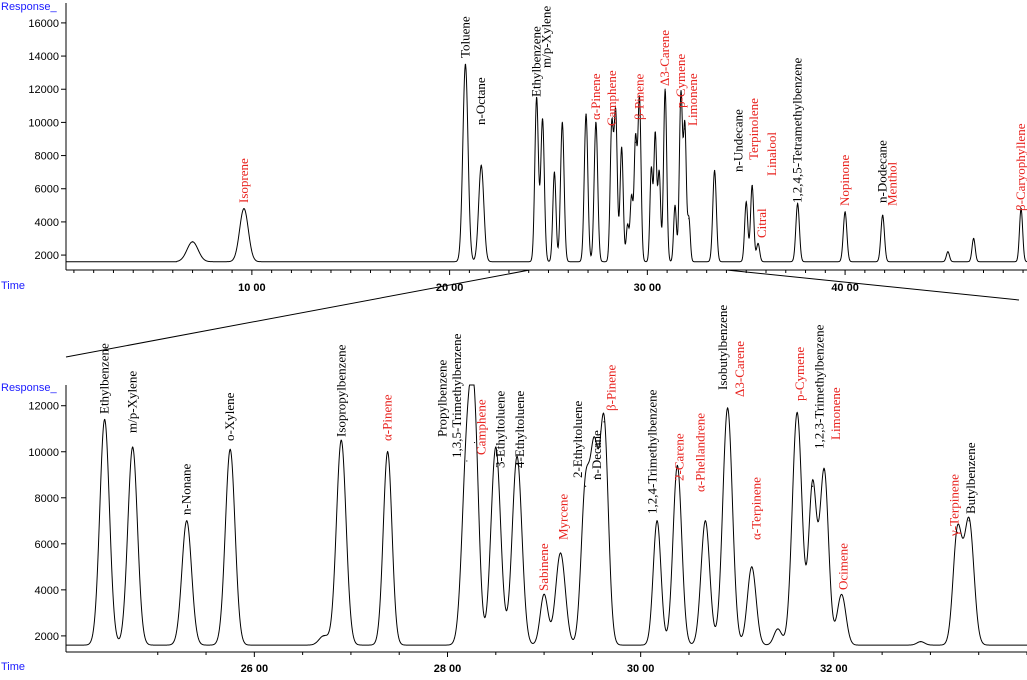 Image resolution: width=1027 pixels, height=680 pixels. Describe the element at coordinates (739, 369) in the screenshot. I see `peak-label-21: Δ3-Carene` at that location.